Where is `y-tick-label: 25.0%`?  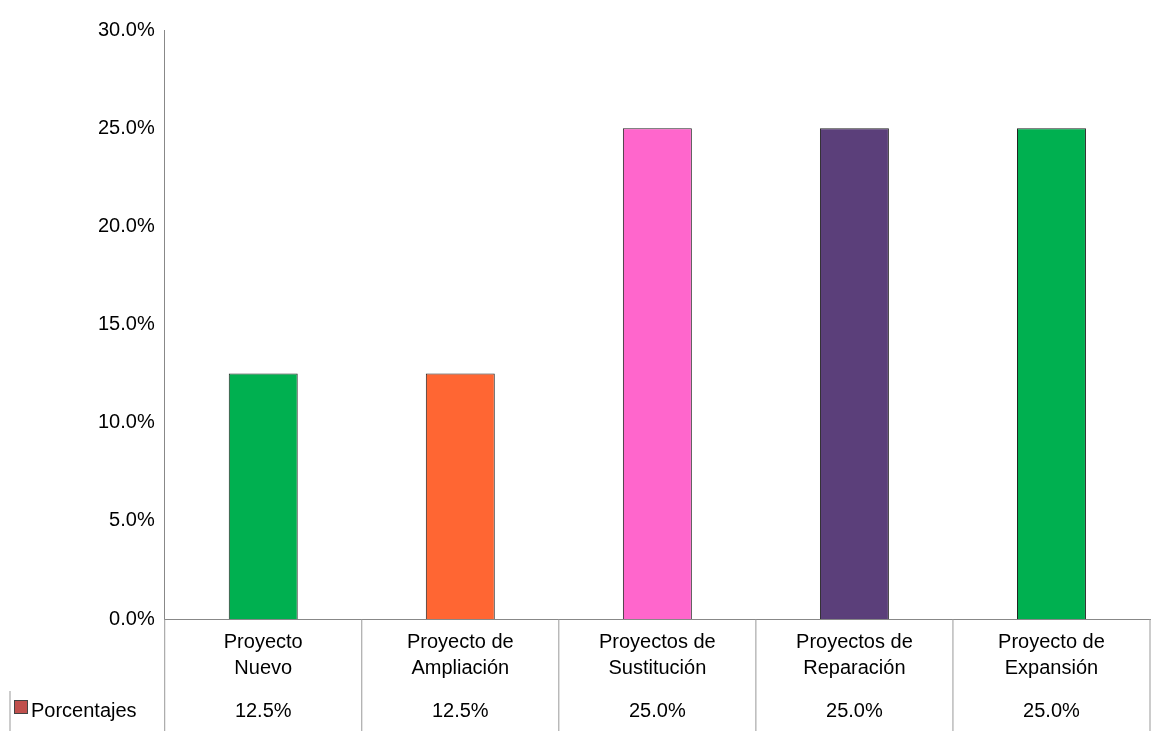
y-tick-label: 25.0% is located at coordinates (126, 126).